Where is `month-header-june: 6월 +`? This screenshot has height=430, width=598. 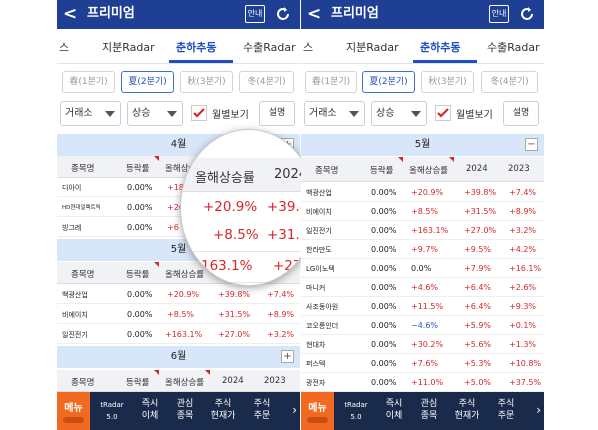 month-header-june: 6월 + is located at coordinates (178, 357).